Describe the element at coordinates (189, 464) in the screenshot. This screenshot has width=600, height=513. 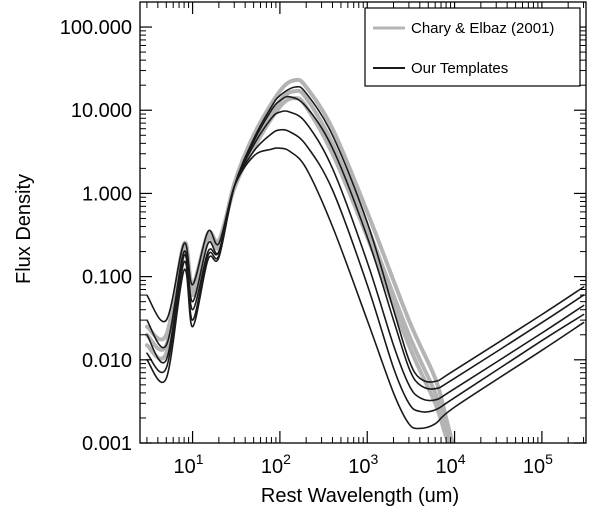
I see `x-tick-label: 10¹` at that location.